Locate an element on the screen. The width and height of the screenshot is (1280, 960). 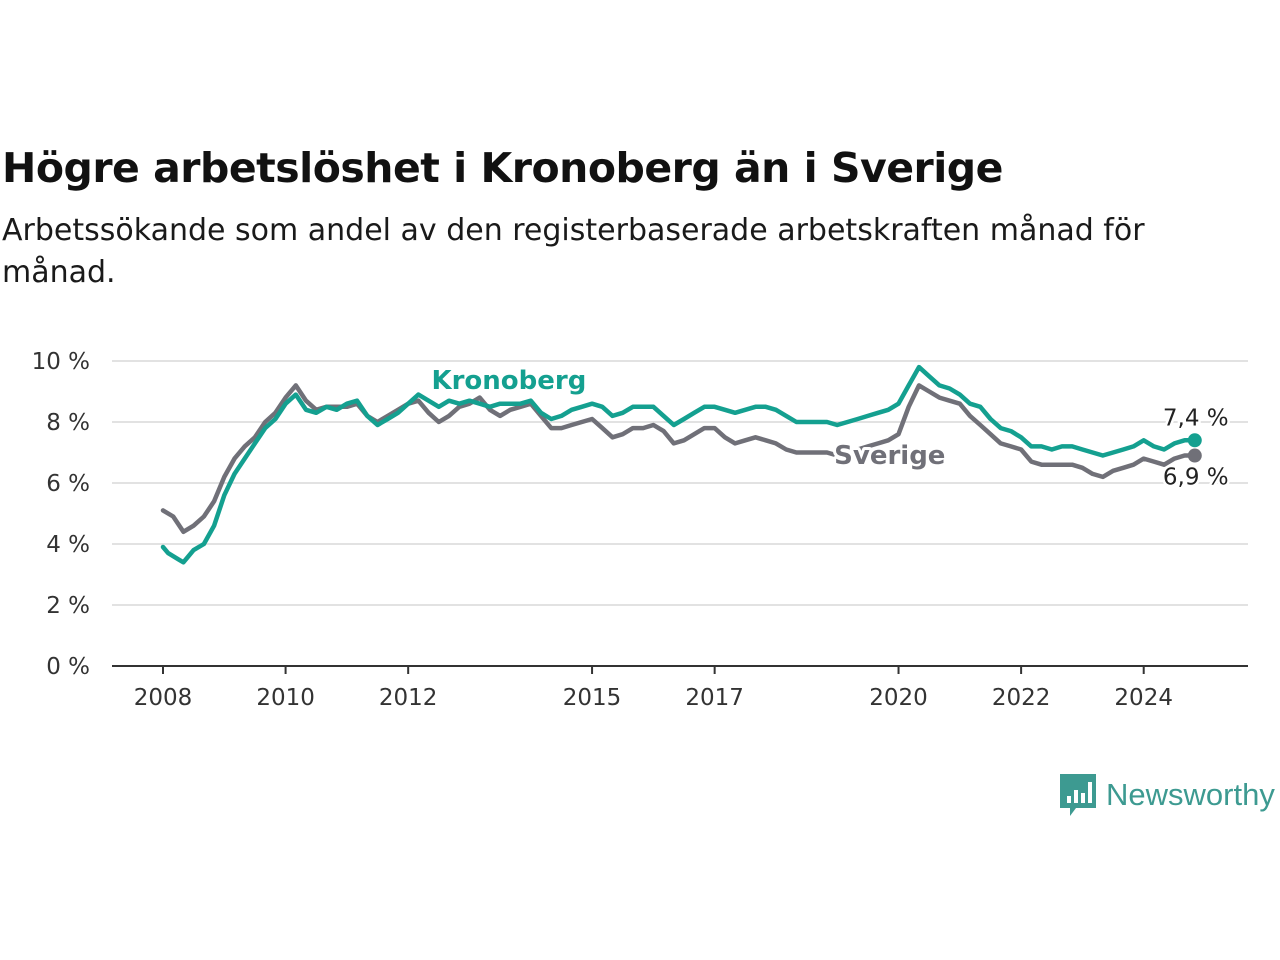
y-tick-label: 2 % is located at coordinates (68, 606).